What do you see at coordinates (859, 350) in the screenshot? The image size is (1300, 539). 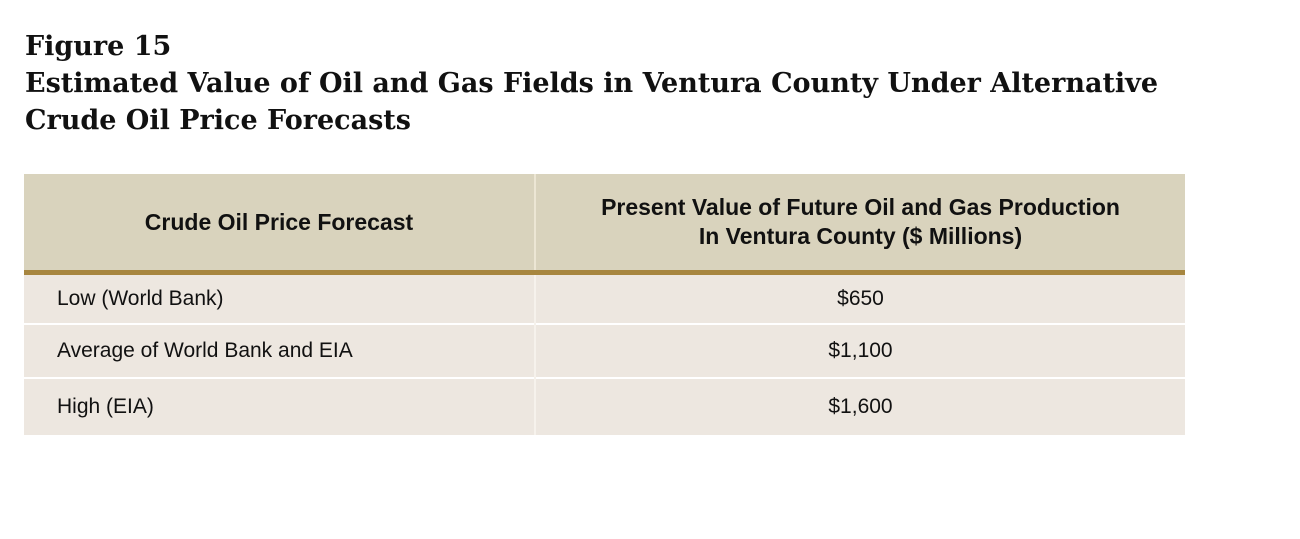 I see `value-cell: $1,100` at bounding box center [859, 350].